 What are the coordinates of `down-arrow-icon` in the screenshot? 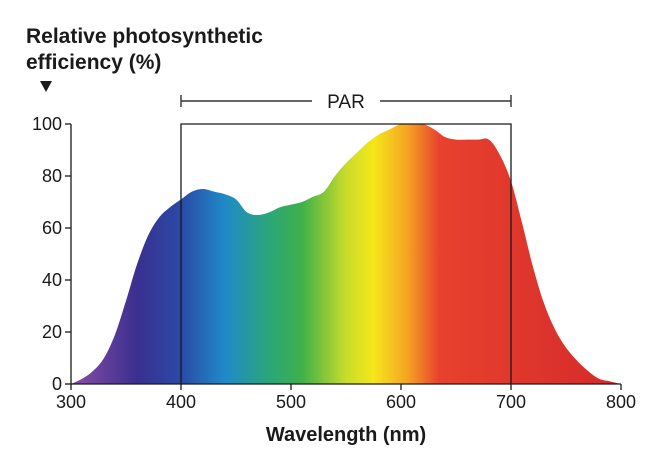 It's located at (46, 86).